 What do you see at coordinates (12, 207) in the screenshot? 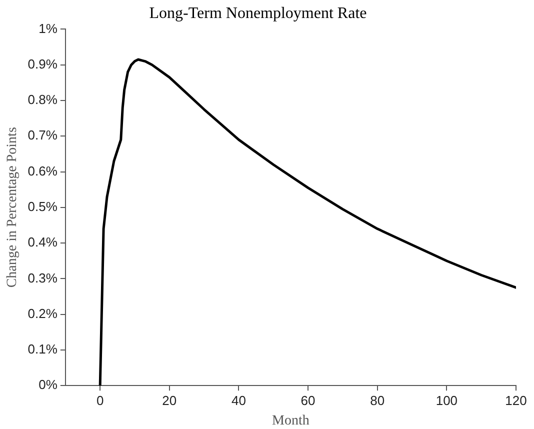
I see `y-axis-title: Change in Percentage Points` at bounding box center [12, 207].